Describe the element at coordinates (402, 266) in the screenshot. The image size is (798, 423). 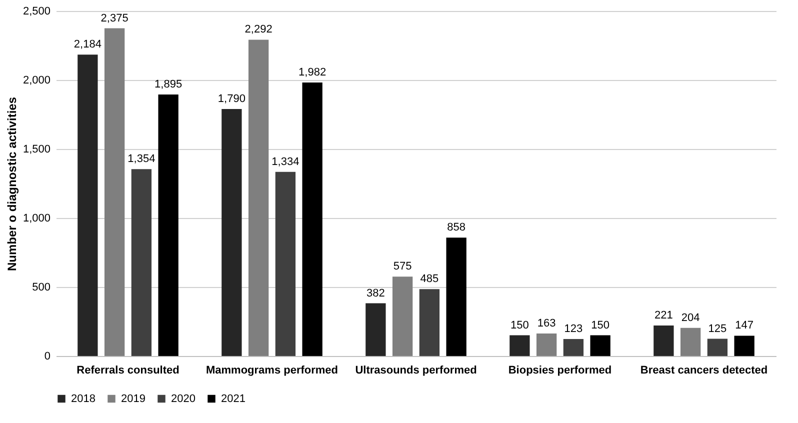
I see `data-label: 575` at that location.